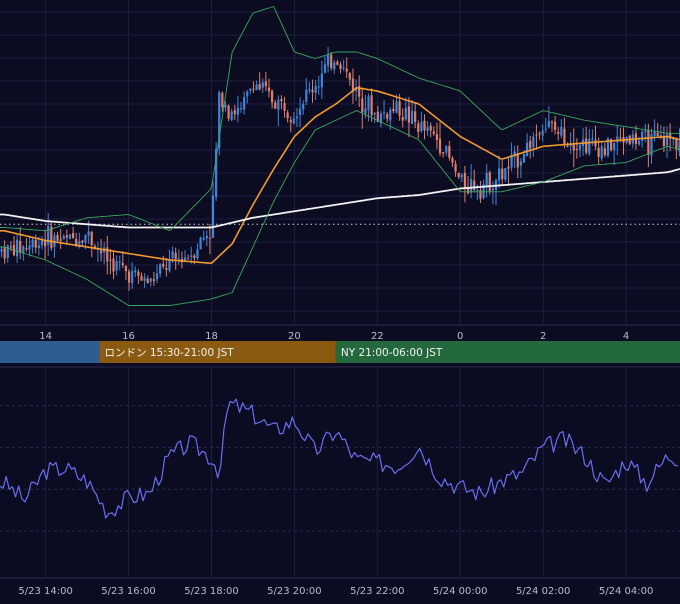 The image size is (680, 604). What do you see at coordinates (294, 591) in the screenshot?
I see `time-tick-label-3: 5/23 20:00` at bounding box center [294, 591].